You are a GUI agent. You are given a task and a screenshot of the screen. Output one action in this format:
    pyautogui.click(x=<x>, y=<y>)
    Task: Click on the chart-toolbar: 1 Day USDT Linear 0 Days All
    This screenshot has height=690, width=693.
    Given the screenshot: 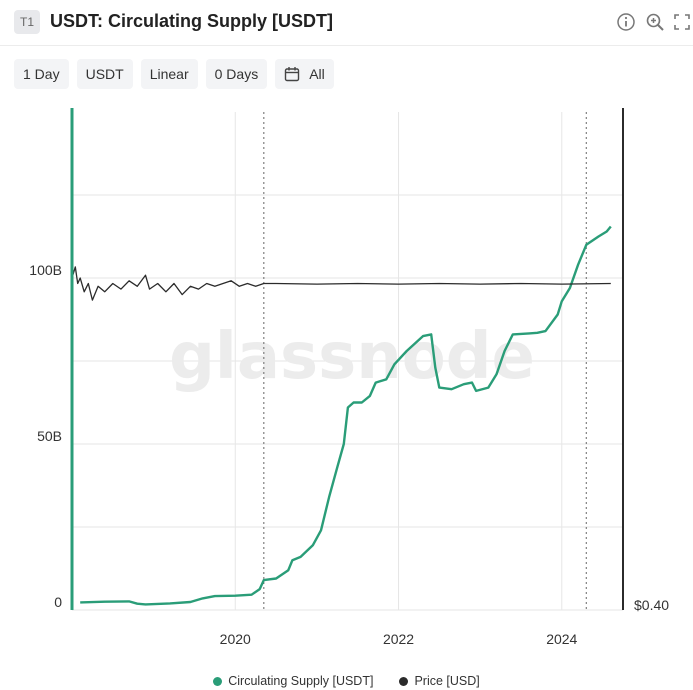 What is the action you would take?
    pyautogui.click(x=174, y=74)
    